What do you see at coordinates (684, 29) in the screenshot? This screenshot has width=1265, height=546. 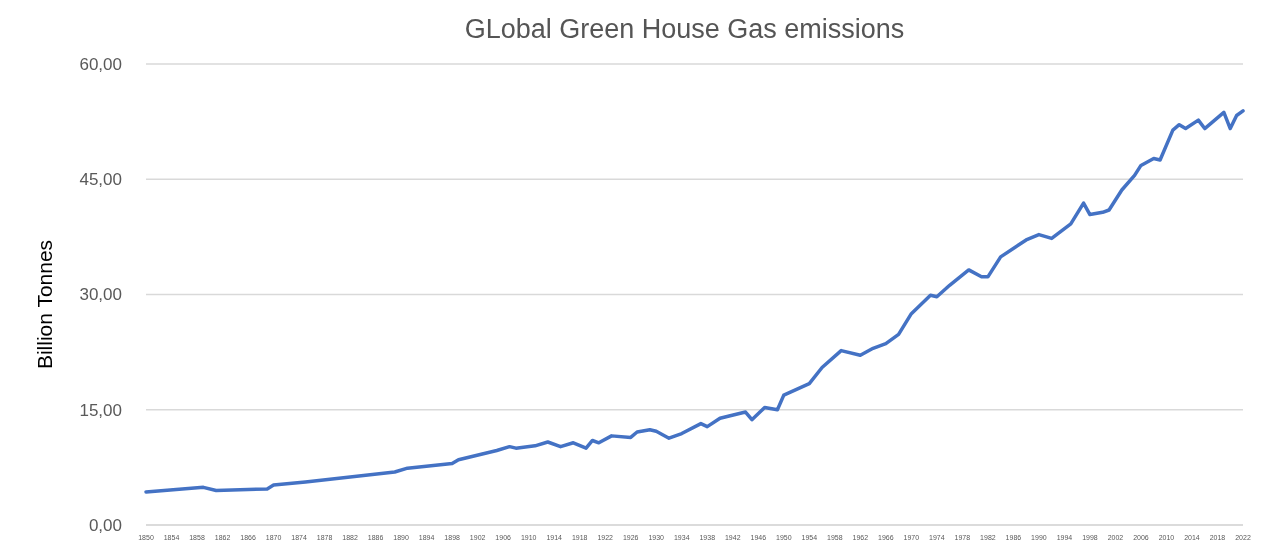 I see `chart-title: GLobal Green House Gas emissions` at bounding box center [684, 29].